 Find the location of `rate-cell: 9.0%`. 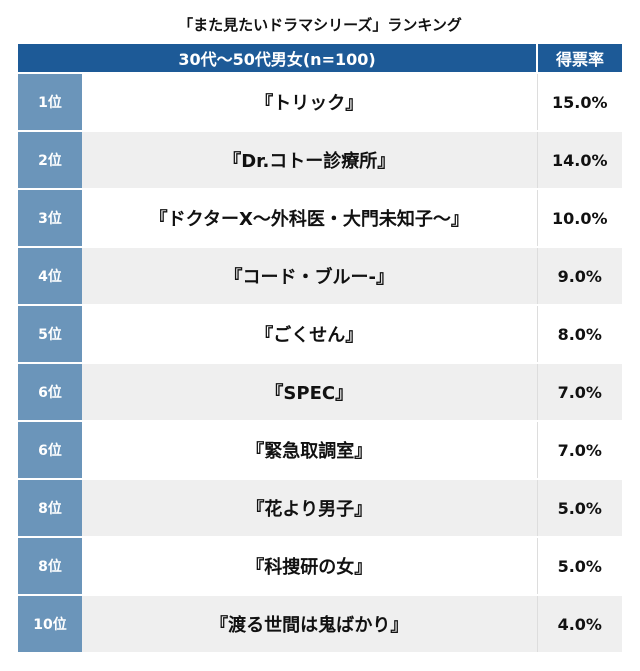

rate-cell: 9.0% is located at coordinates (580, 275).